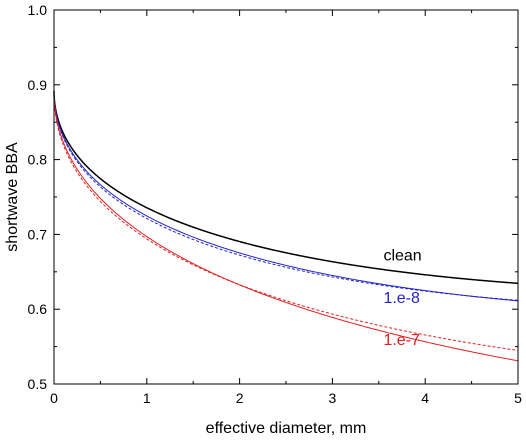  I want to click on series-label: 1.e-7, so click(401, 340).